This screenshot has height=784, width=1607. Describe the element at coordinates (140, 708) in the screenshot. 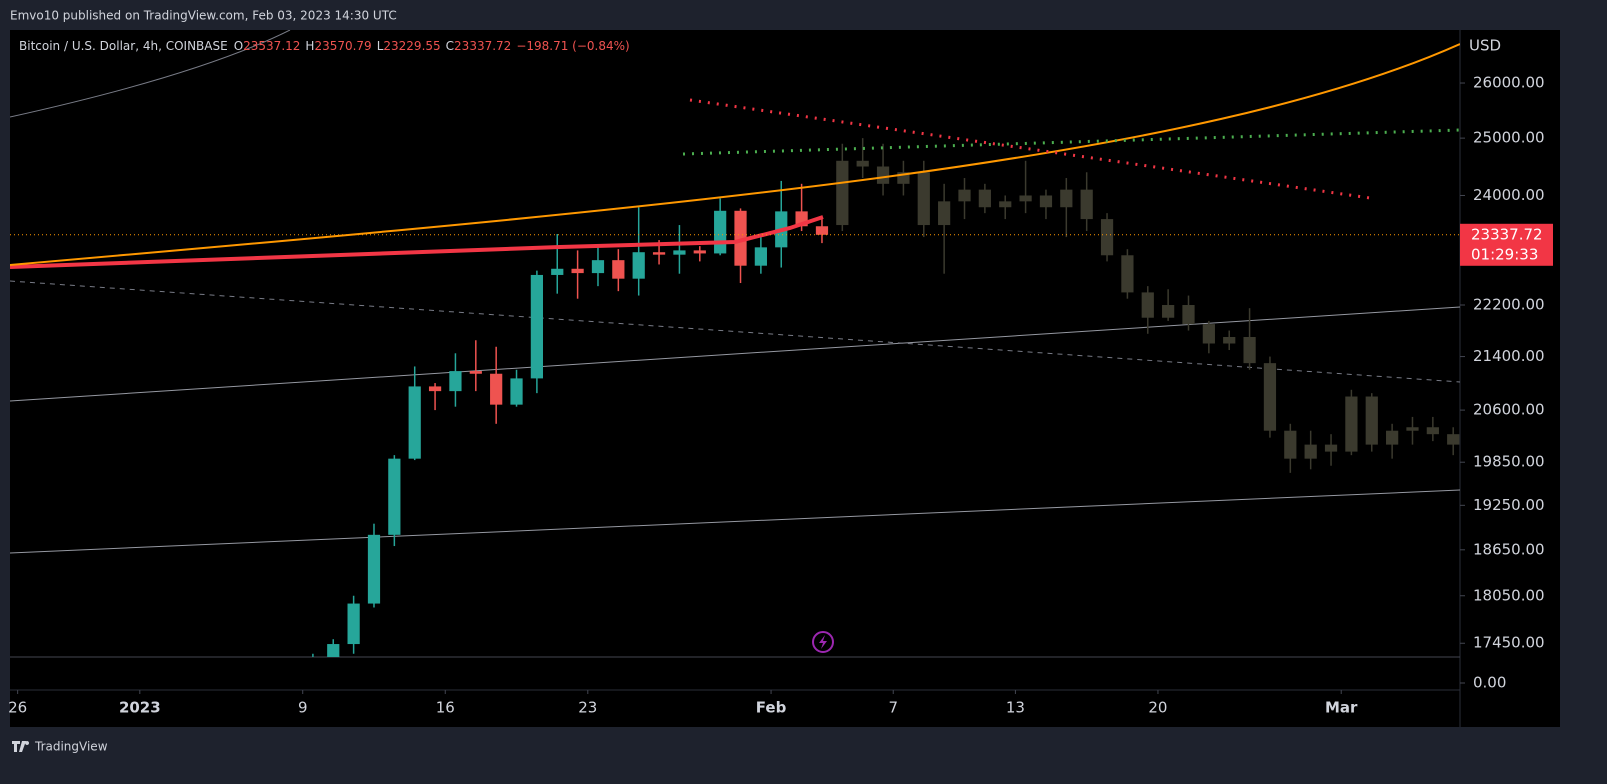

I see `x-tick-label: 2023` at that location.